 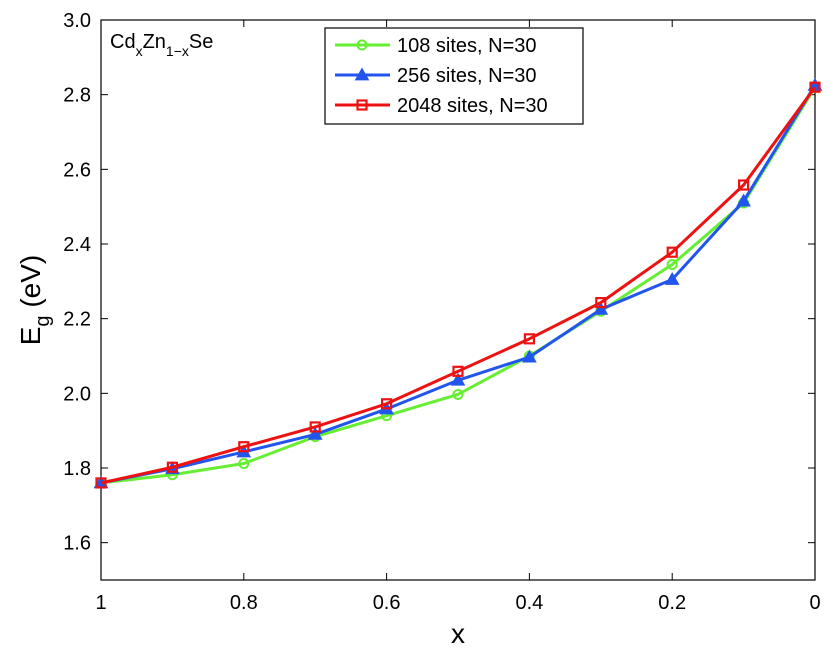 I want to click on legend-label-3: 2048 sites, N=30, so click(x=472, y=106).